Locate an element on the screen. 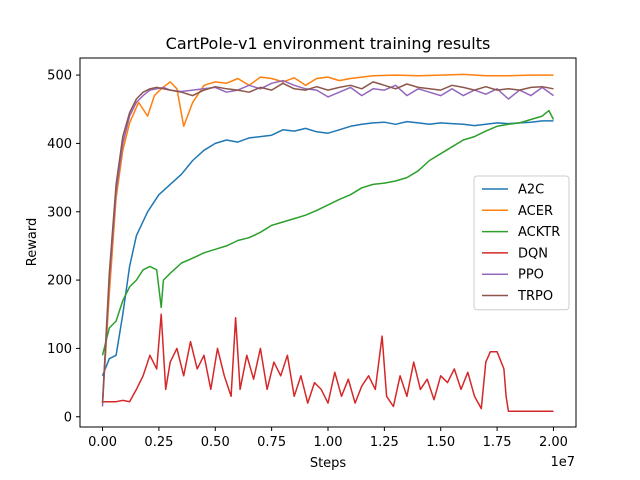 The width and height of the screenshot is (640, 480). legend-box is located at coordinates (521, 243).